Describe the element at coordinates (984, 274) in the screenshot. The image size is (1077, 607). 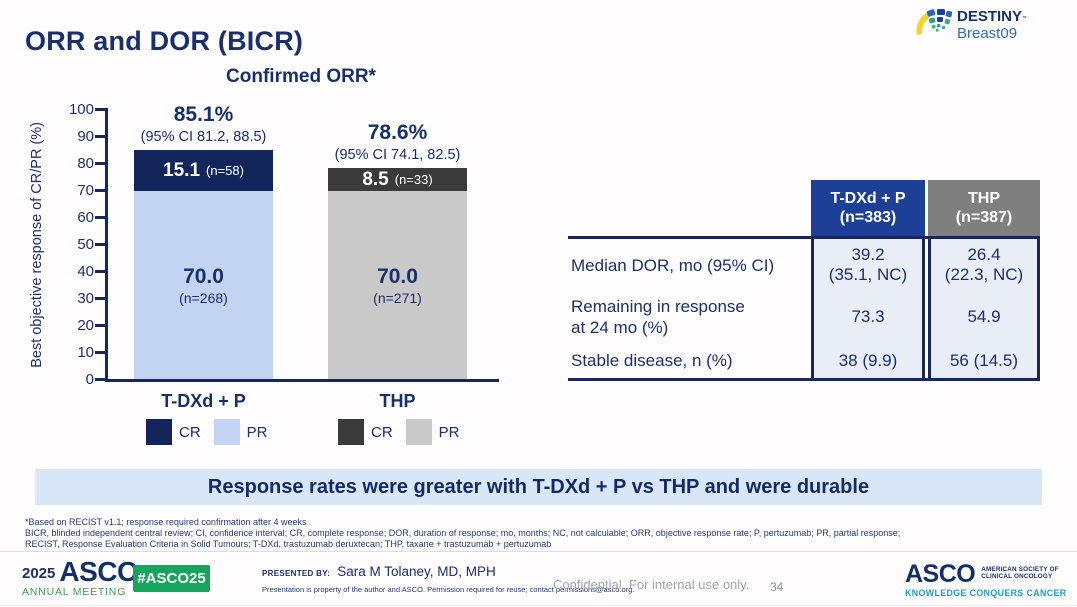
I see `cell-value2: (22.3, NC)` at that location.